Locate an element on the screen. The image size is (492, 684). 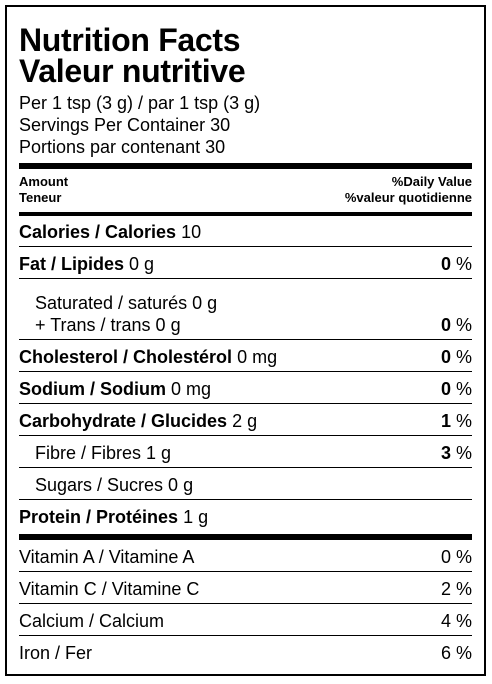
protein-amount: 1 g is located at coordinates (196, 517).